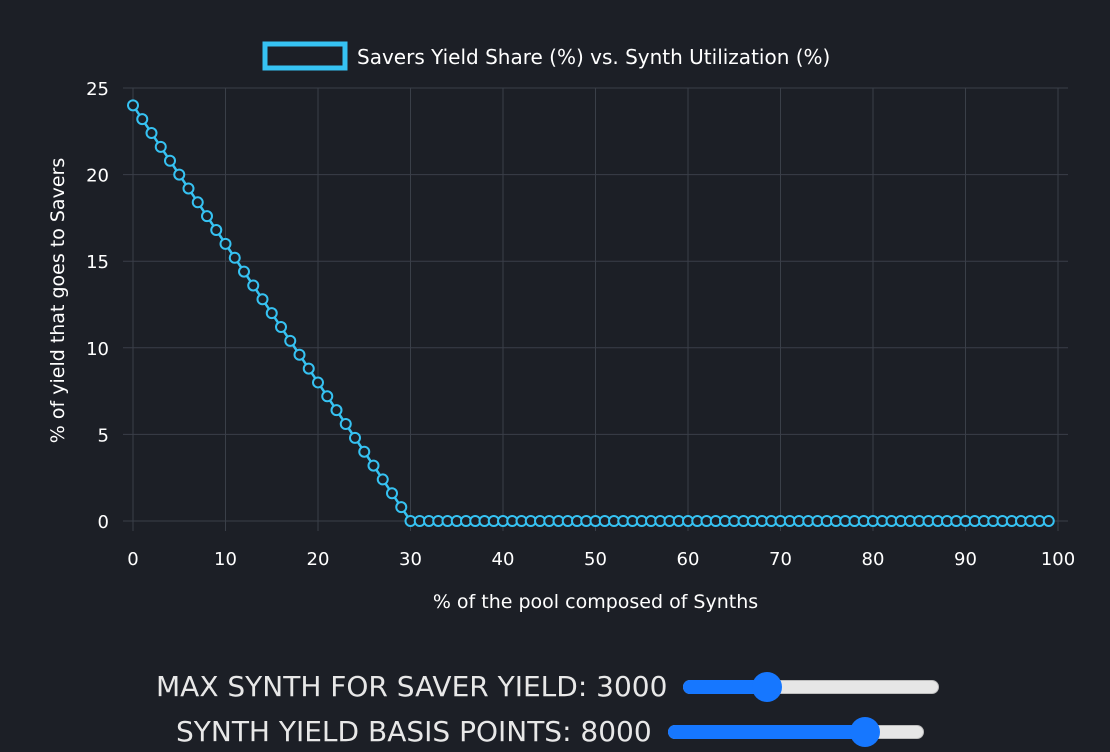  I want to click on basis-points-slider-thumb, so click(864, 731).